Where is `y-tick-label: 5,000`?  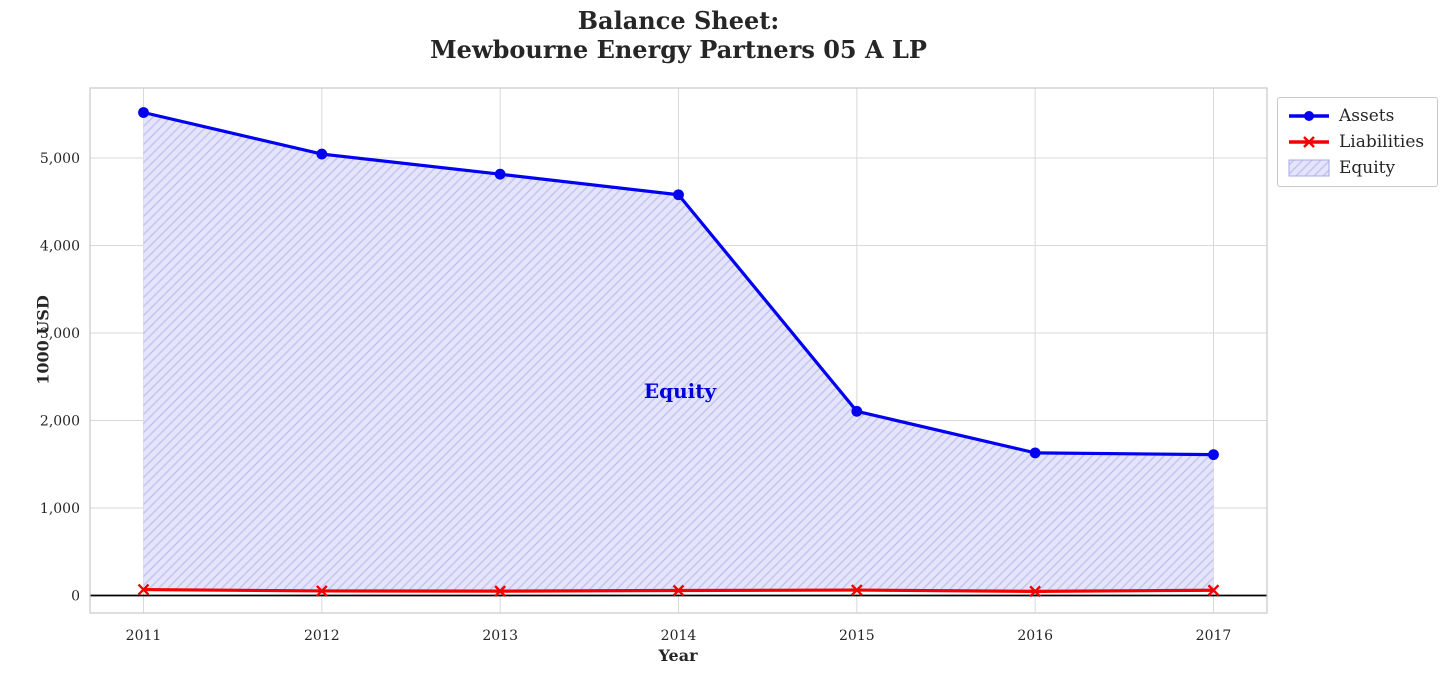 y-tick-label: 5,000 is located at coordinates (60, 159).